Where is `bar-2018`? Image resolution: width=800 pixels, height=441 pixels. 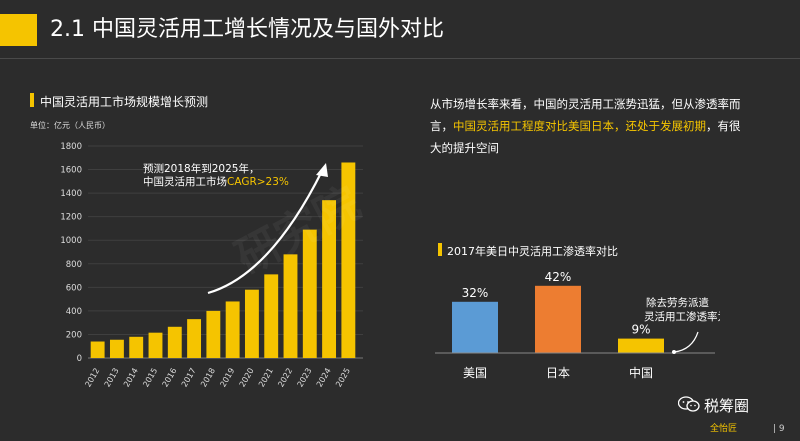
bar-2018 is located at coordinates (213, 334).